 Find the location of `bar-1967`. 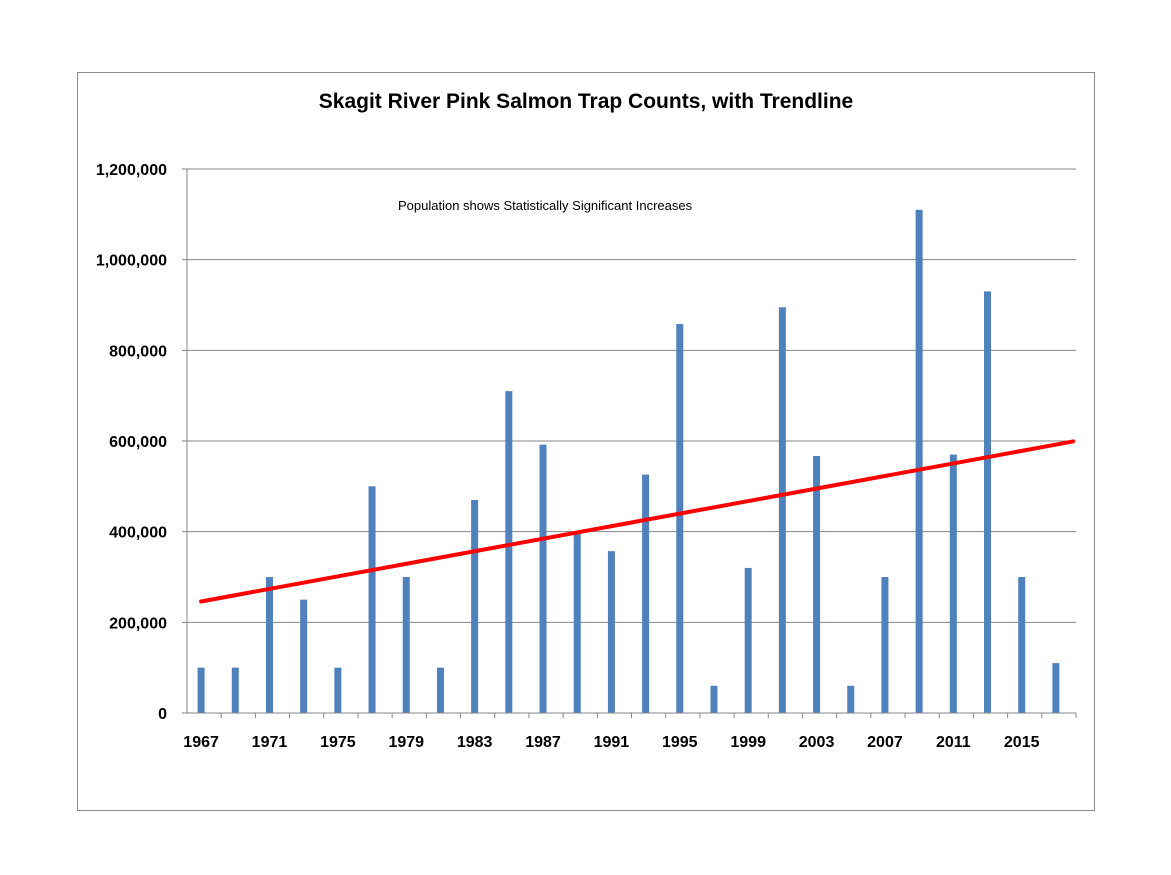

bar-1967 is located at coordinates (201, 690).